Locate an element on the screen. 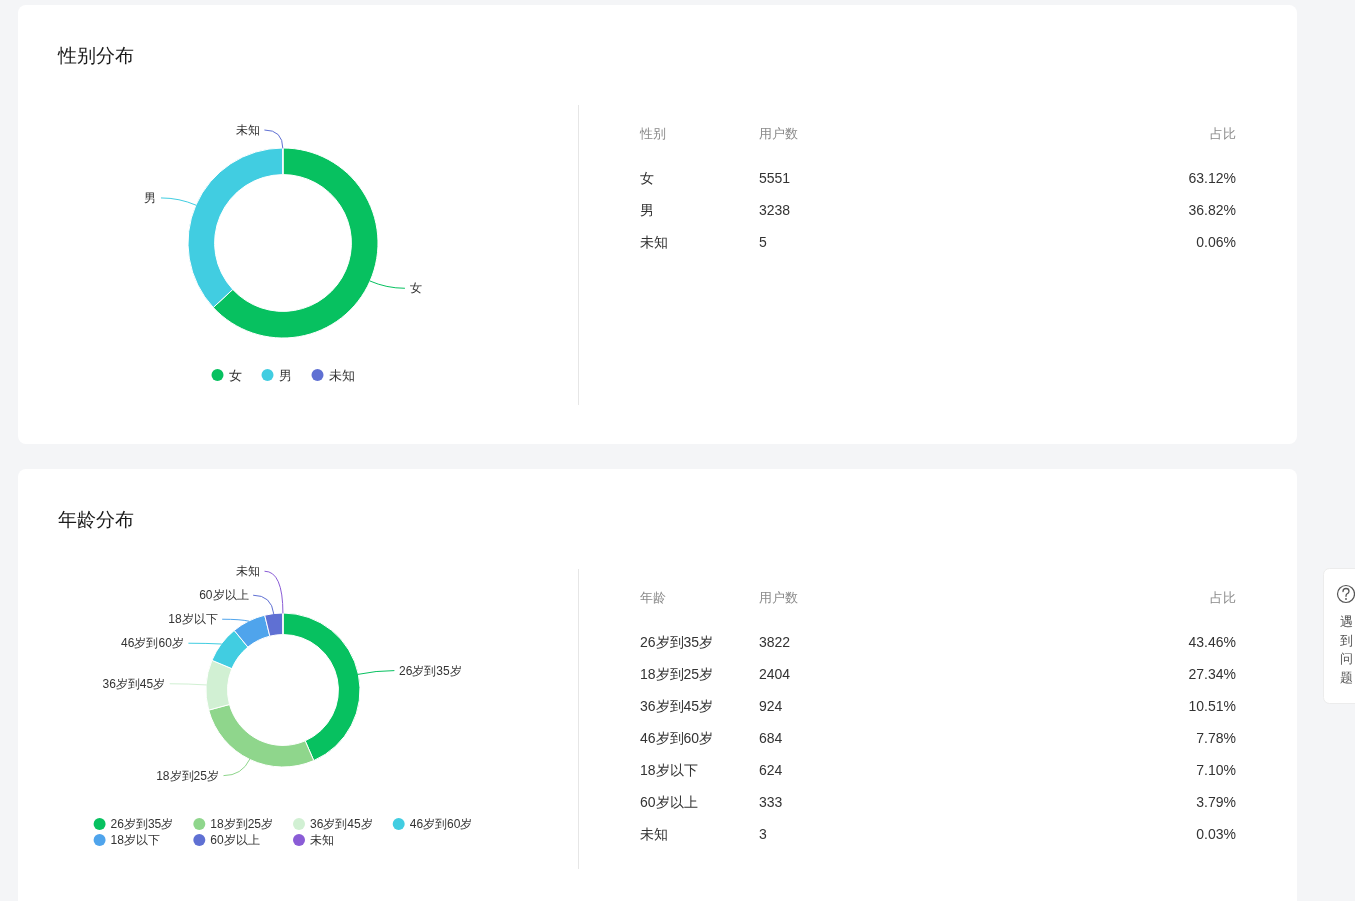 This screenshot has height=901, width=1355. slice-label: 60岁以上 is located at coordinates (224, 595).